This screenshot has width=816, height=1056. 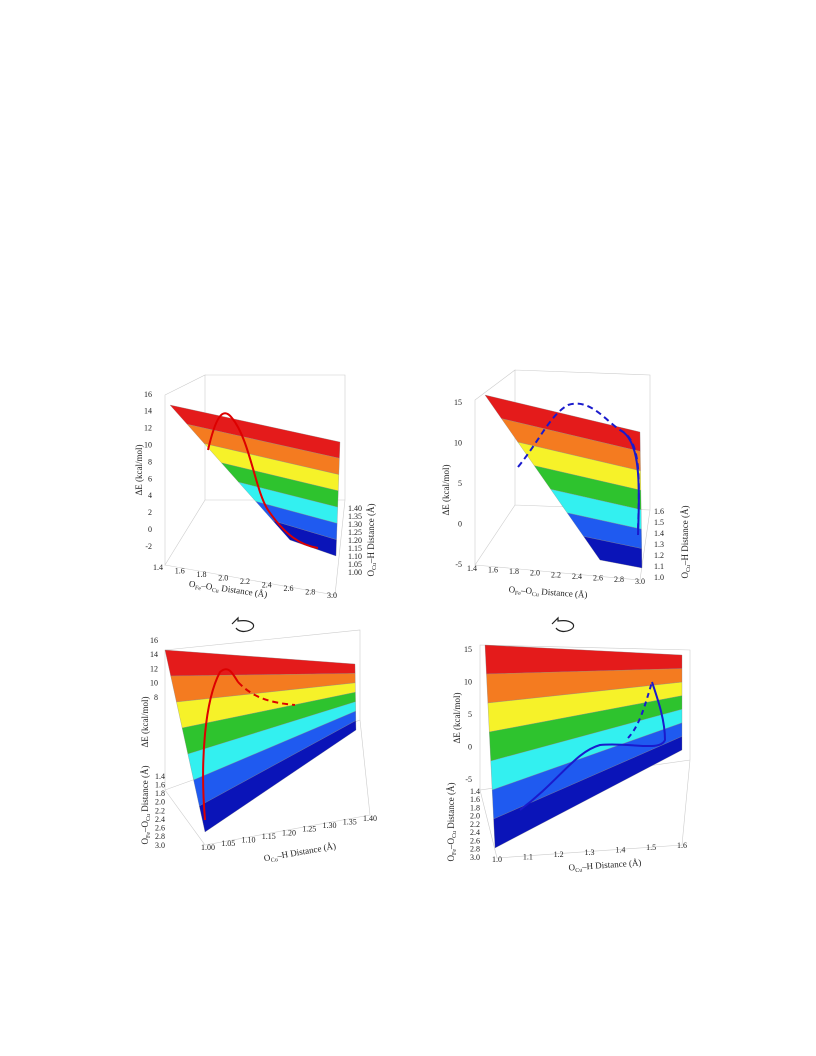 What do you see at coordinates (528, 856) in the screenshot?
I see `tick-label: 1.1` at bounding box center [528, 856].